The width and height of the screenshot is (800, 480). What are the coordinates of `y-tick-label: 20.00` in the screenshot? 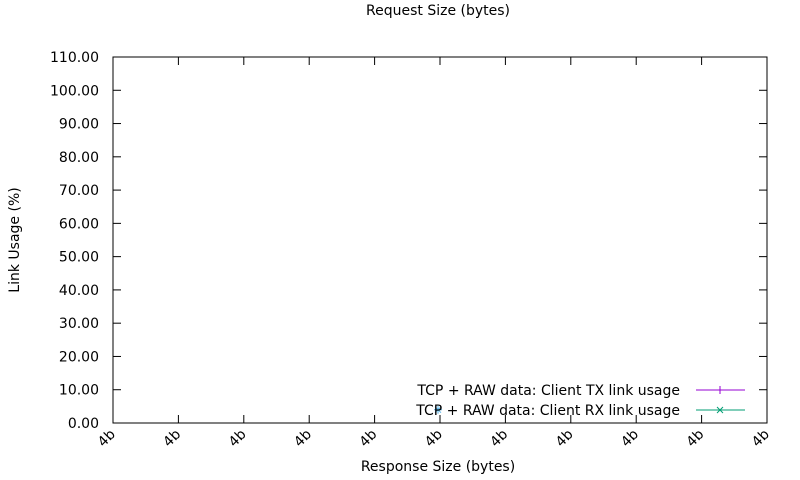 It's located at (79, 357).